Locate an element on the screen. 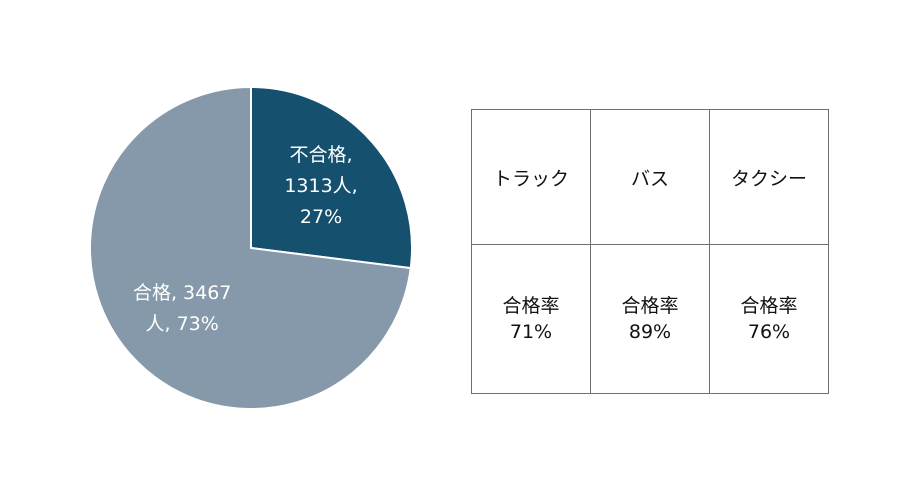 This screenshot has width=909, height=490. pie-slice-fail is located at coordinates (331, 178).